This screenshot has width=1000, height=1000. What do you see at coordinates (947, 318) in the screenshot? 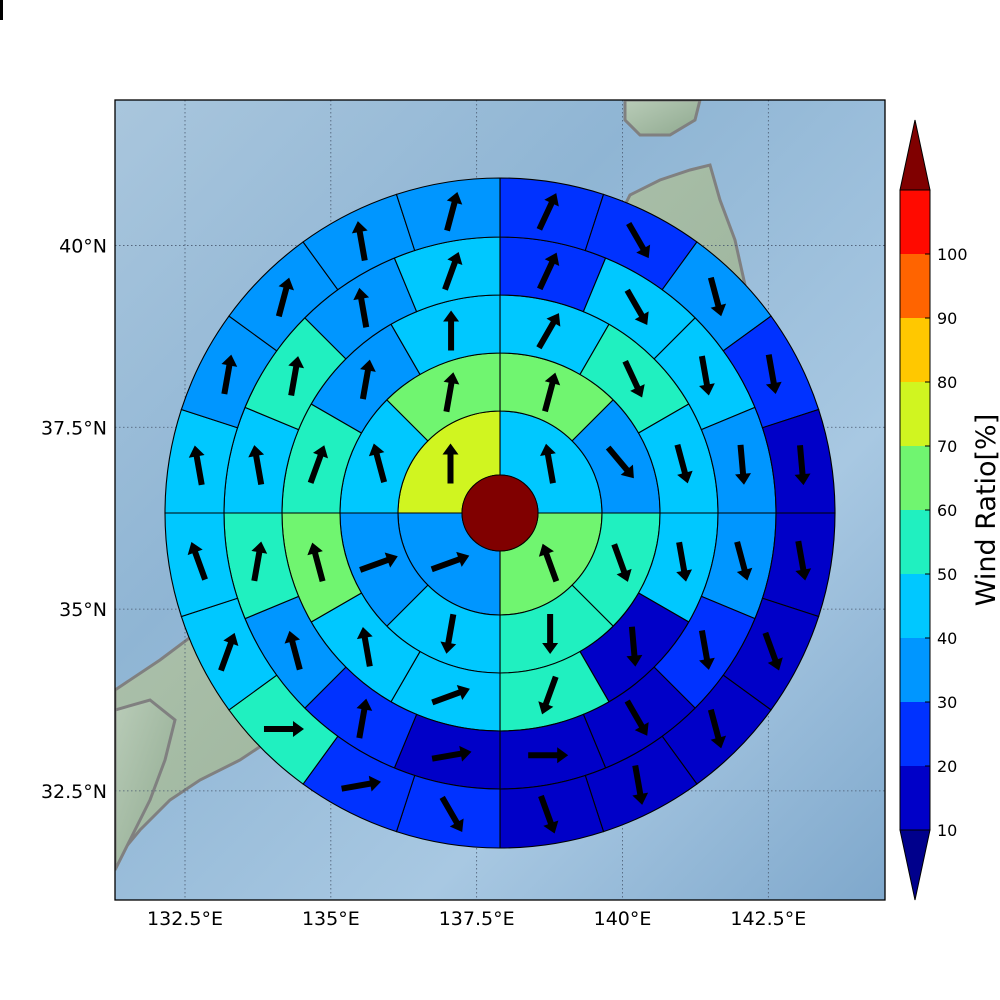
I see `colorbar-tick-label: 90` at bounding box center [947, 318].